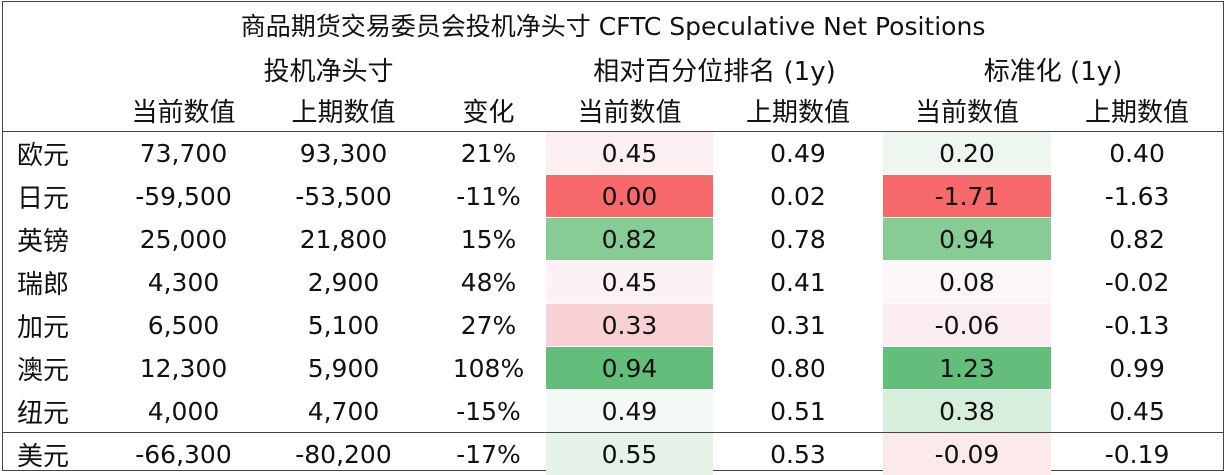  What do you see at coordinates (1137, 368) in the screenshot?
I see `cell: 0.99` at bounding box center [1137, 368].